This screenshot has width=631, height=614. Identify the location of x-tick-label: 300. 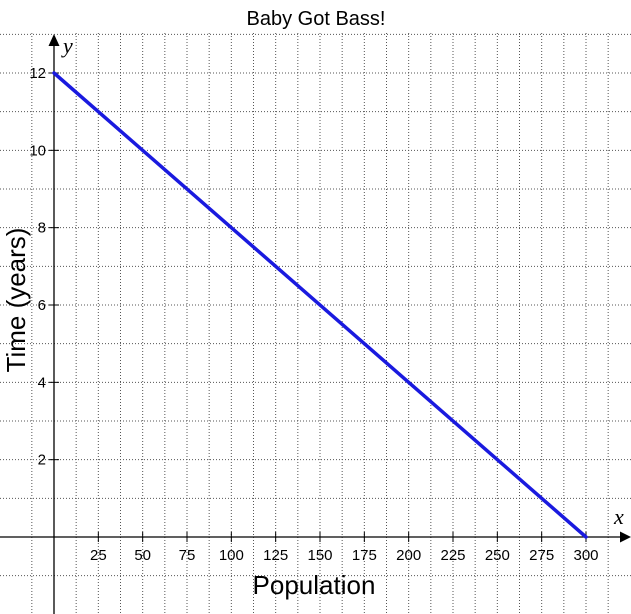
(585, 555).